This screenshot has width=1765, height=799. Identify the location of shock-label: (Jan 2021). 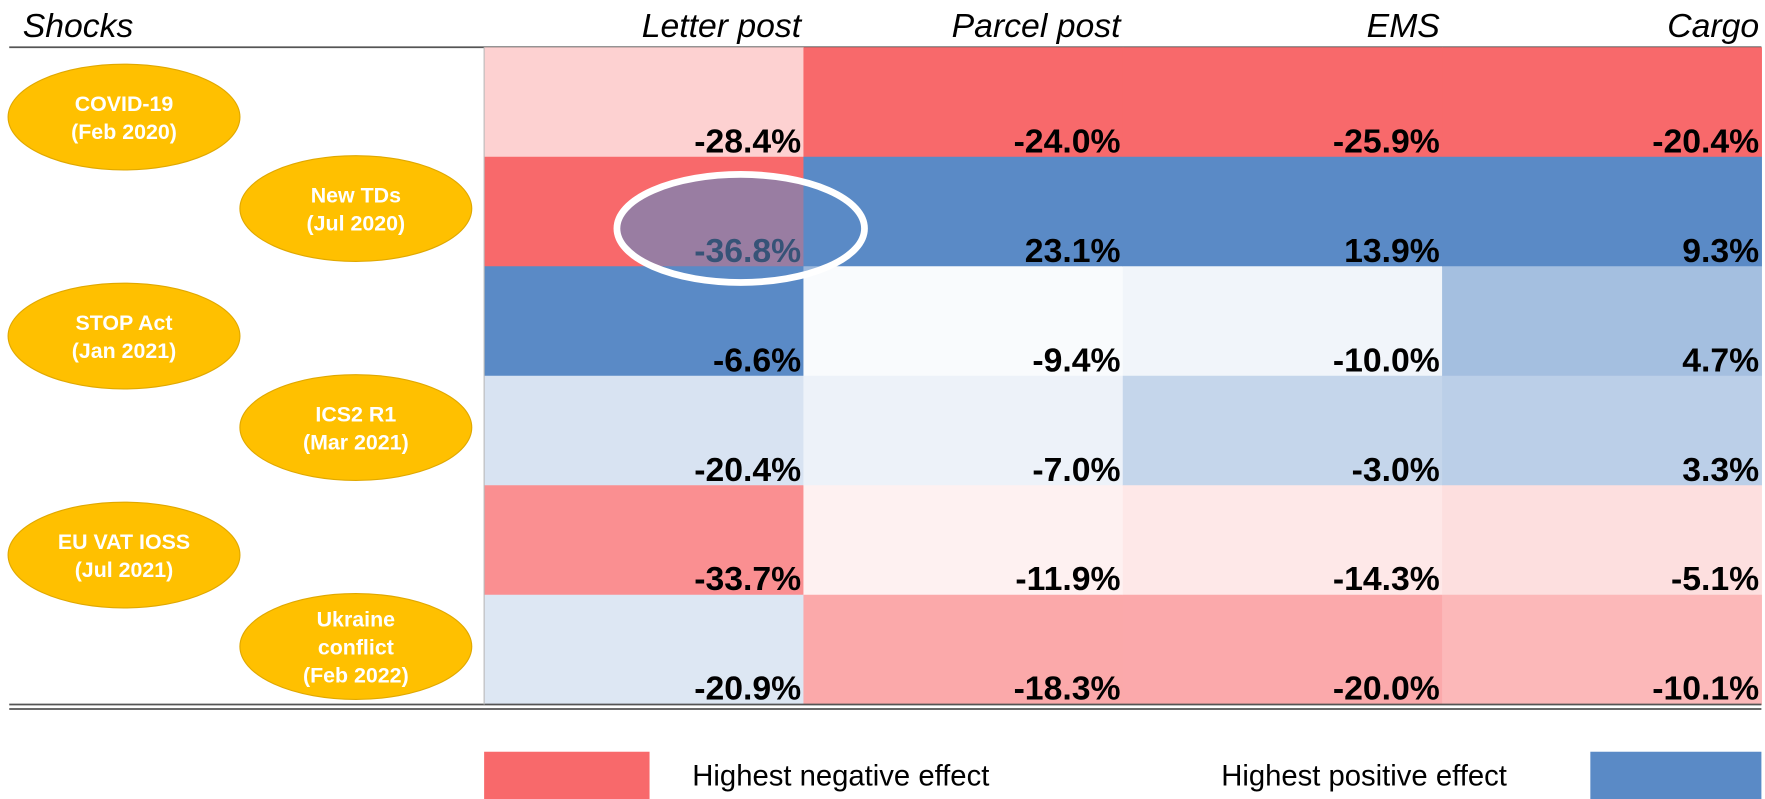
(124, 351).